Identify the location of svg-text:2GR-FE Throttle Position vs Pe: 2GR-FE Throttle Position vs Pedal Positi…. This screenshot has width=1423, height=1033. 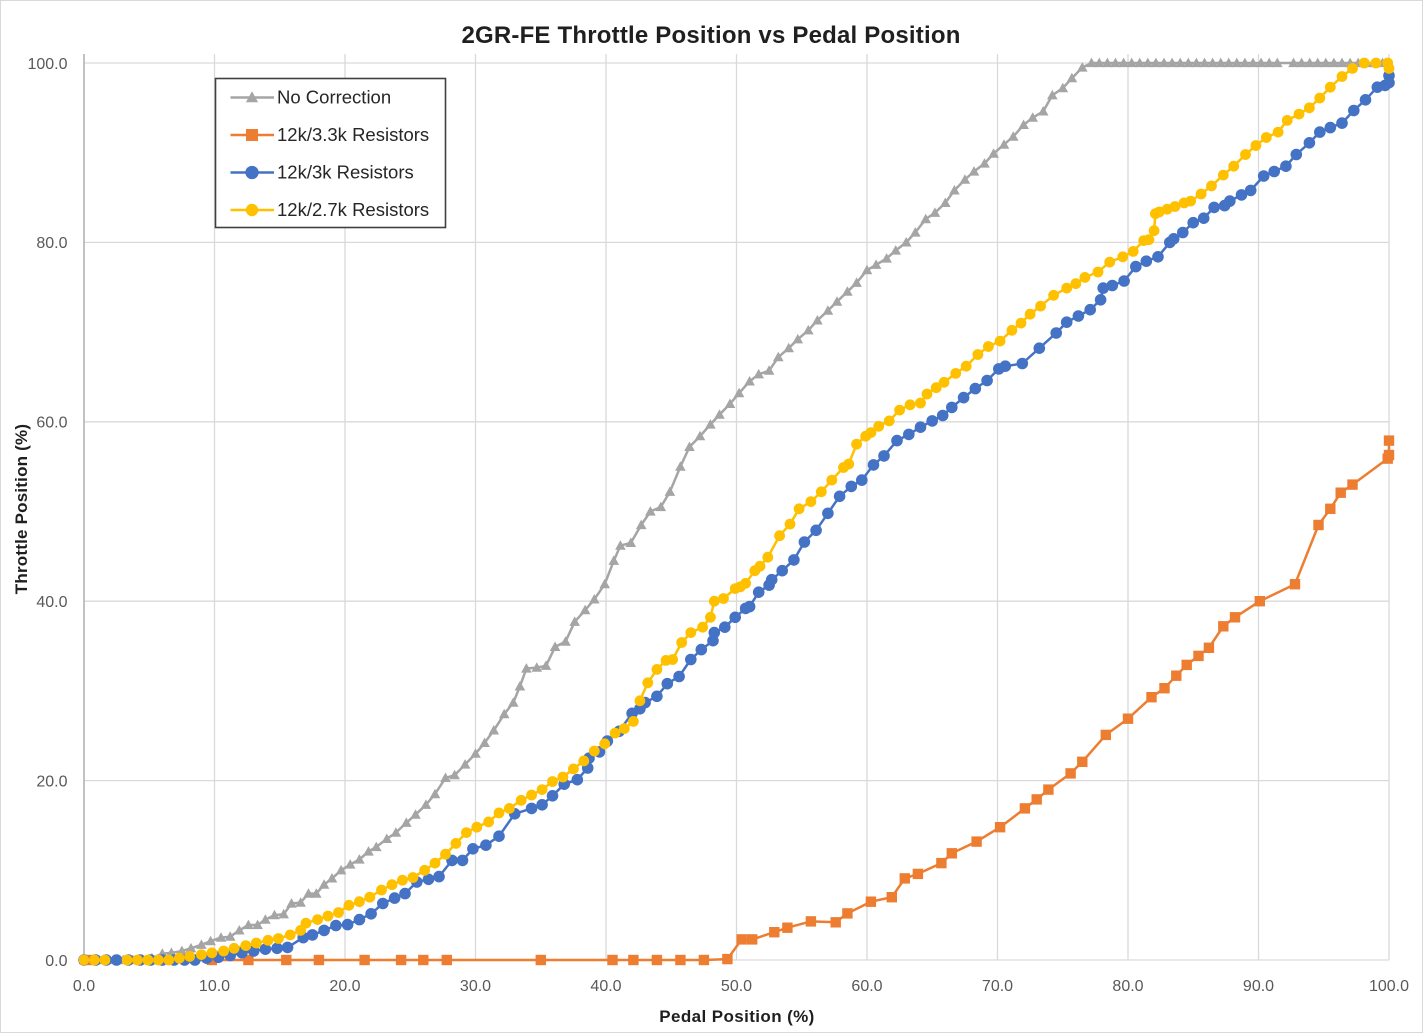
(710, 35).